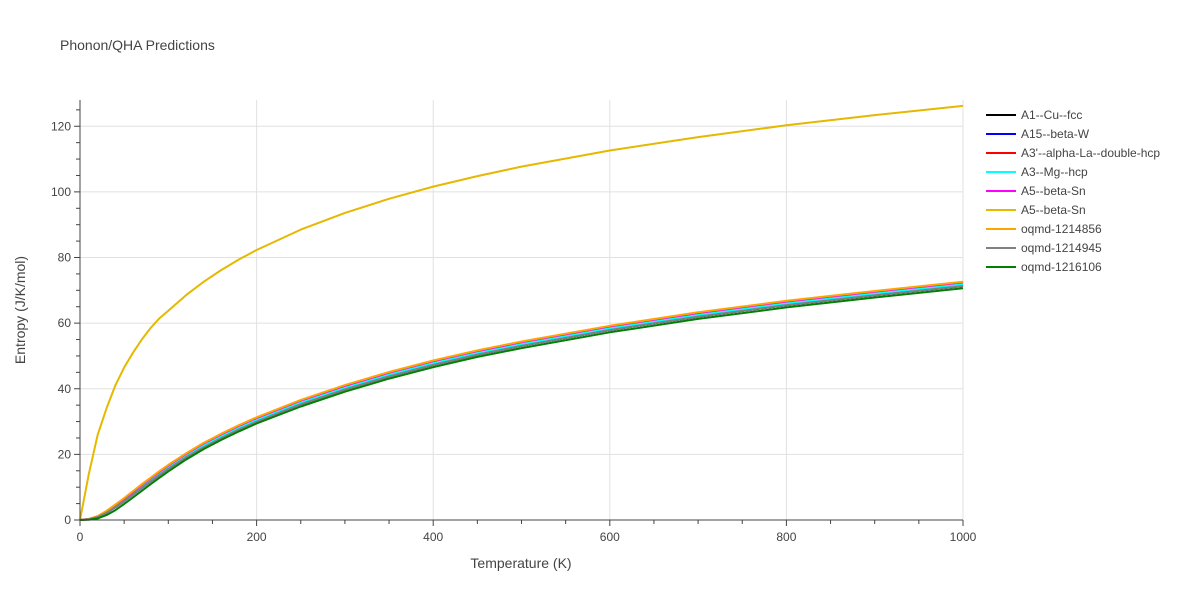  I want to click on x-tick-label: 400, so click(433, 537).